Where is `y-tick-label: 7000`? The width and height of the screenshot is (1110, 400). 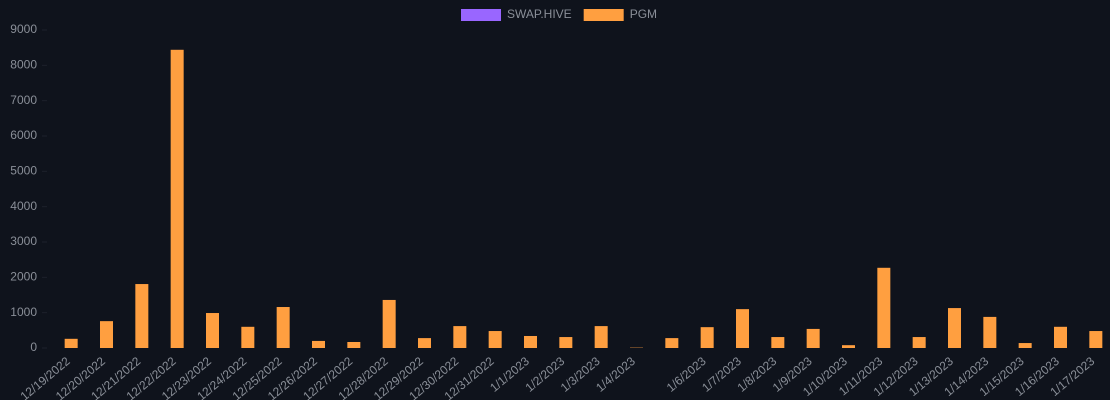
y-tick-label: 7000 is located at coordinates (23, 100).